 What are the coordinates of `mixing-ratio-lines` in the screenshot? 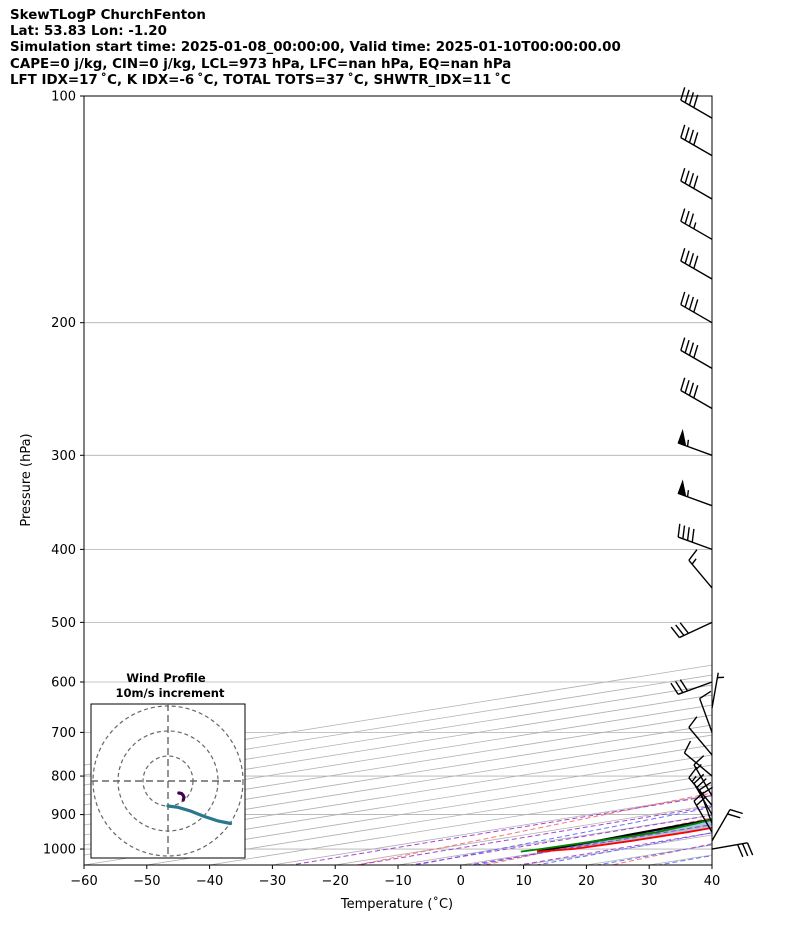 It's located at (500, 830).